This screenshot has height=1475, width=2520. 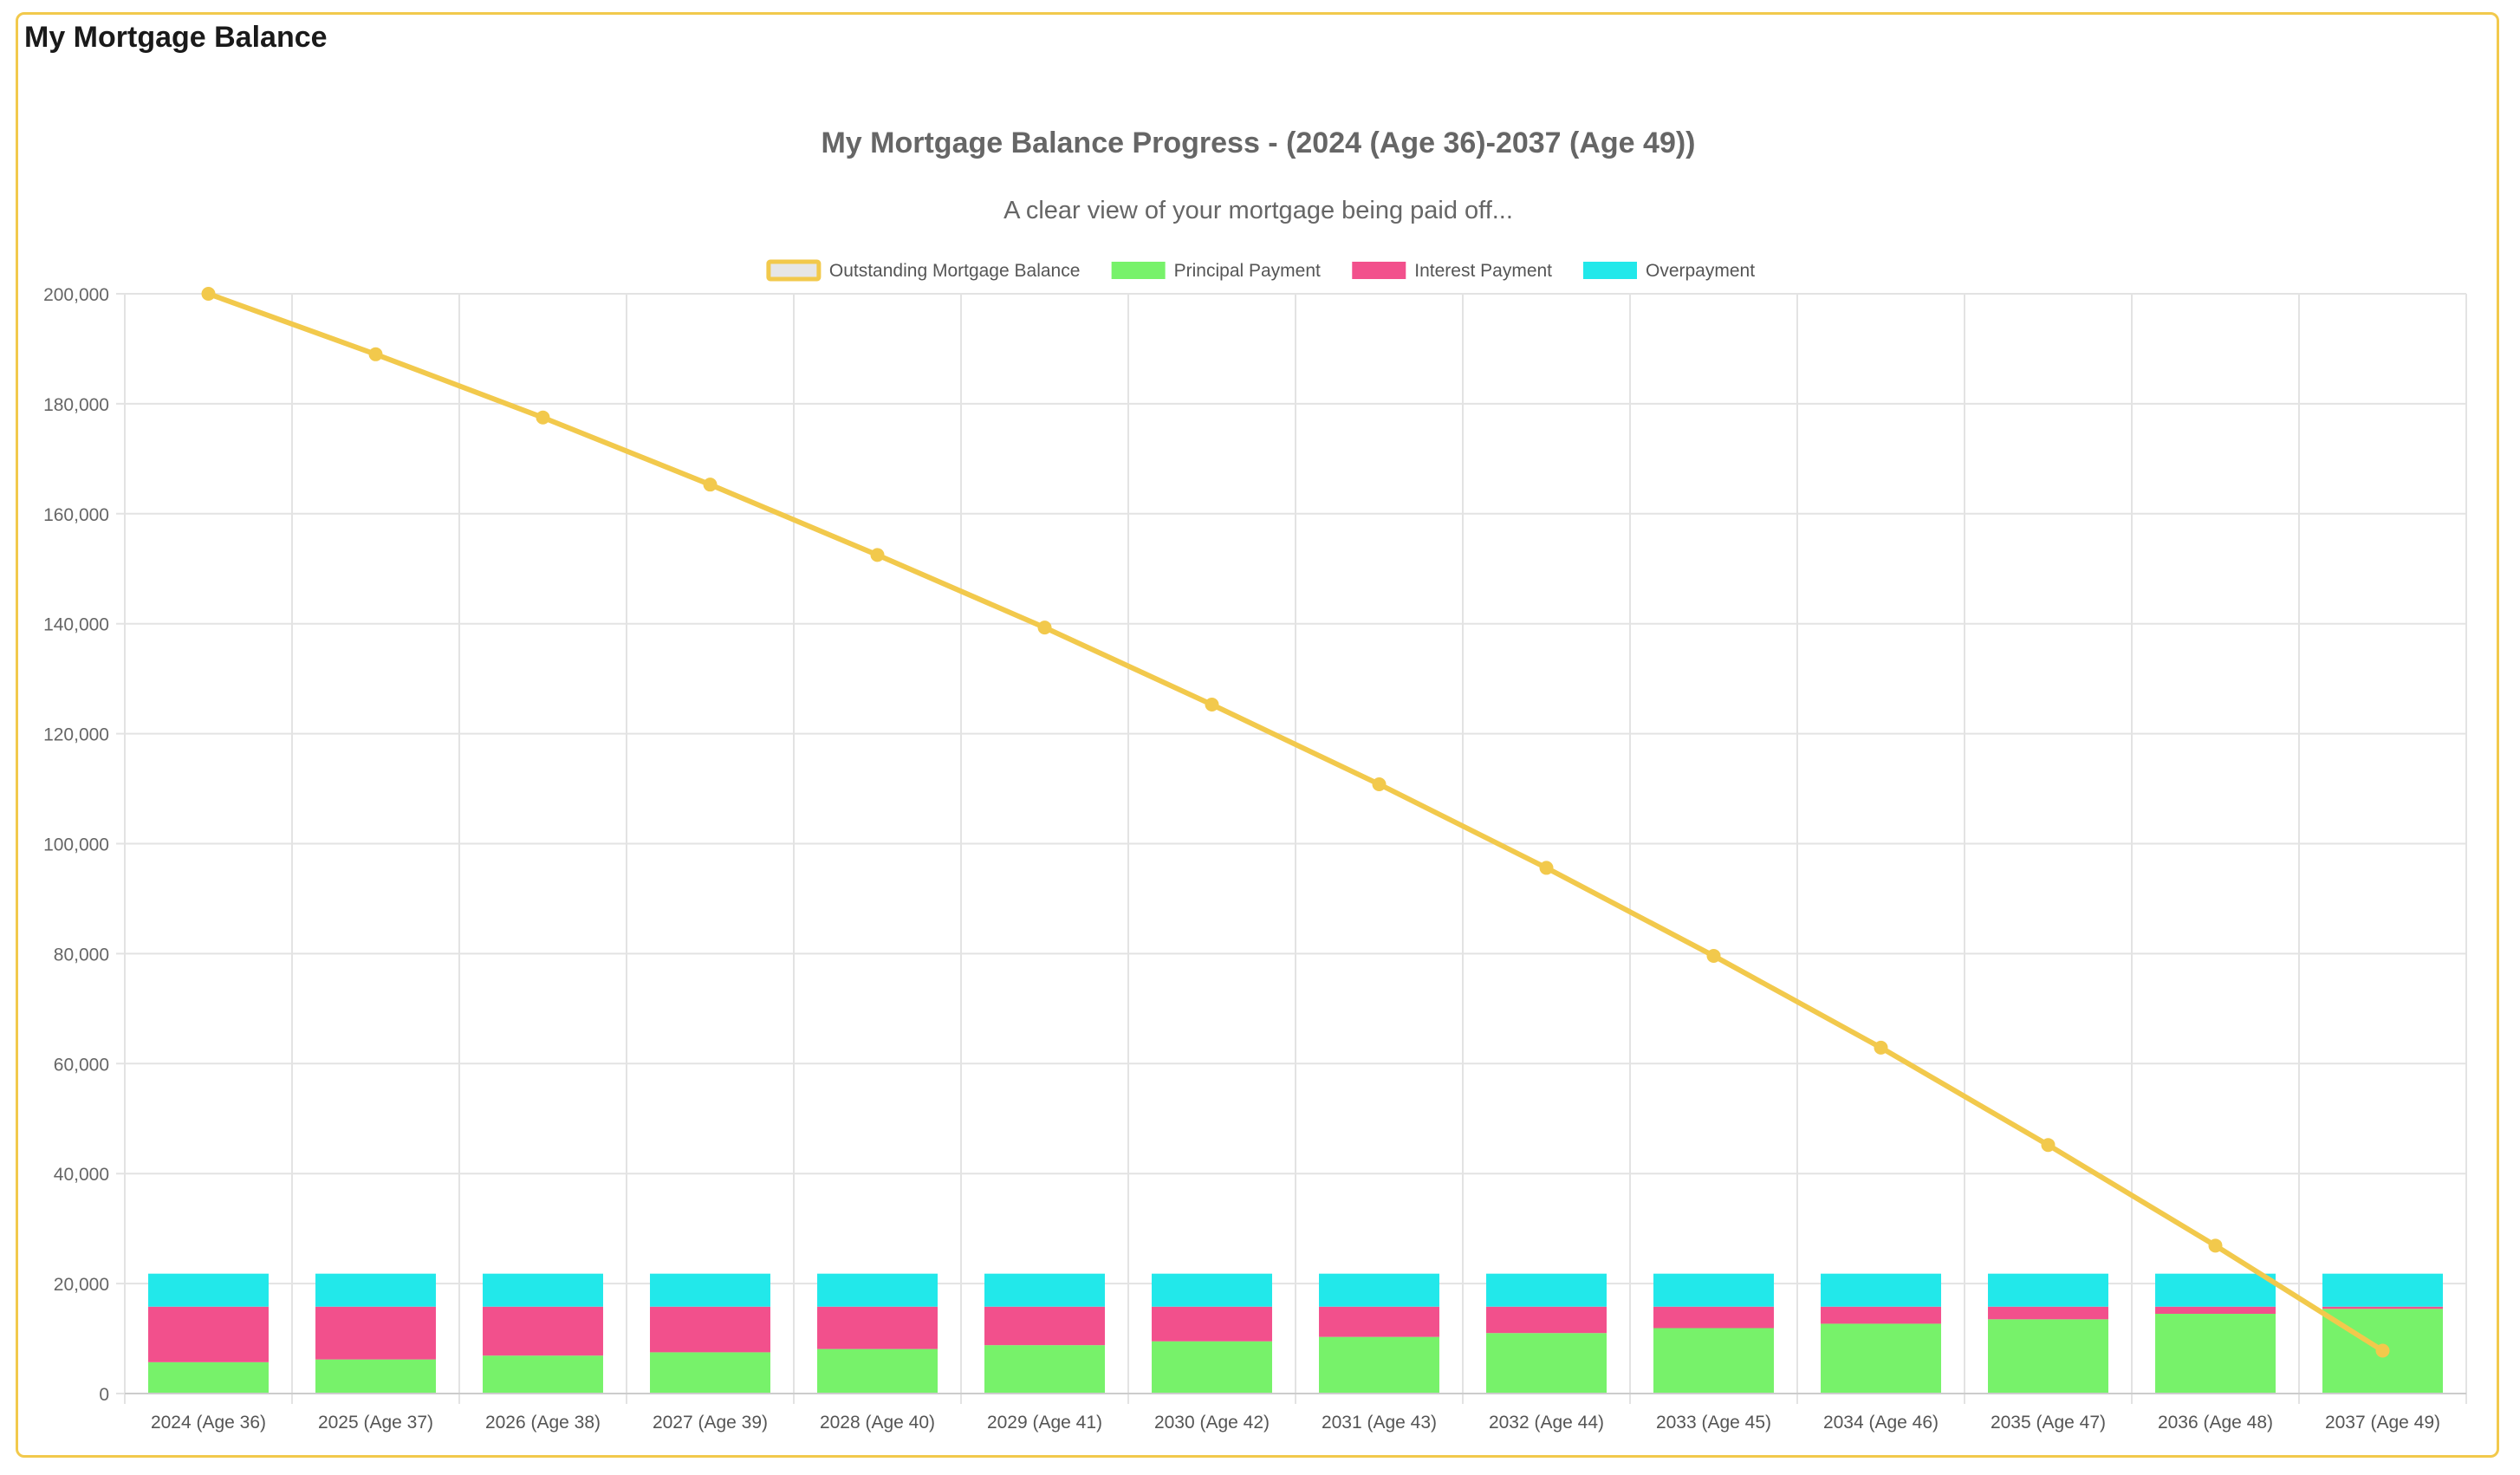 What do you see at coordinates (76, 625) in the screenshot?
I see `y-tick-label: 140,000` at bounding box center [76, 625].